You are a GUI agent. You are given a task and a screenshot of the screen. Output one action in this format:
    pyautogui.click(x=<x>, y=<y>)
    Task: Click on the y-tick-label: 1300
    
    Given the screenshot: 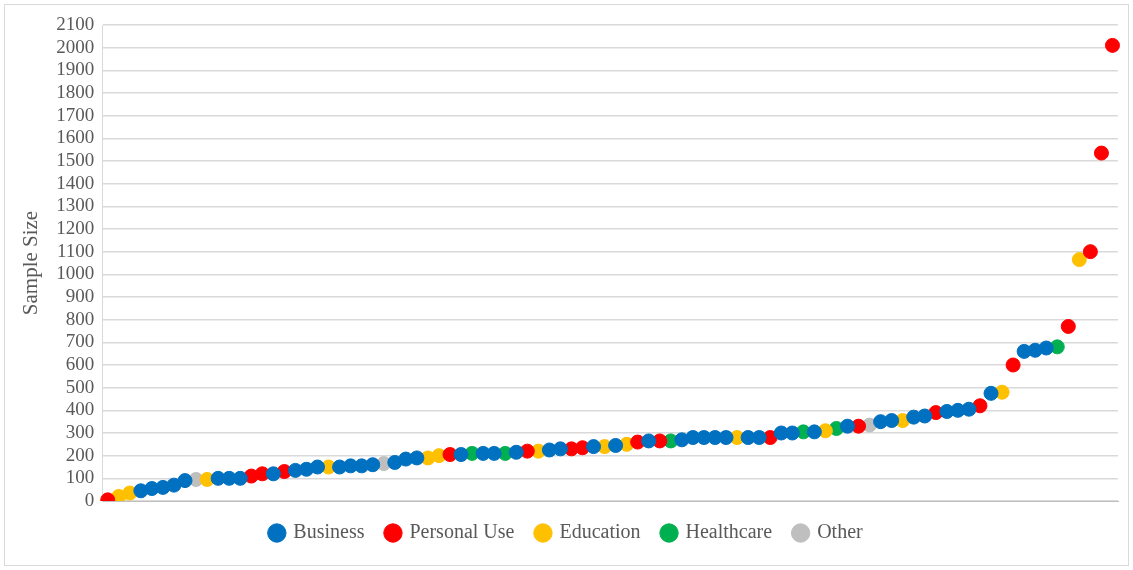 What is the action you would take?
    pyautogui.click(x=75, y=205)
    